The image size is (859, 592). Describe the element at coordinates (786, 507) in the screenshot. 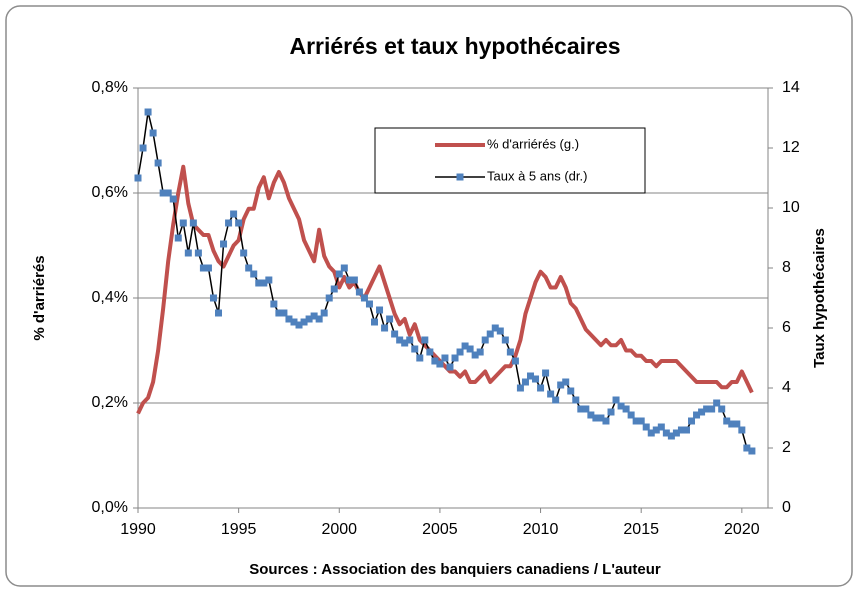

I see `y2-tick-label: 0` at that location.